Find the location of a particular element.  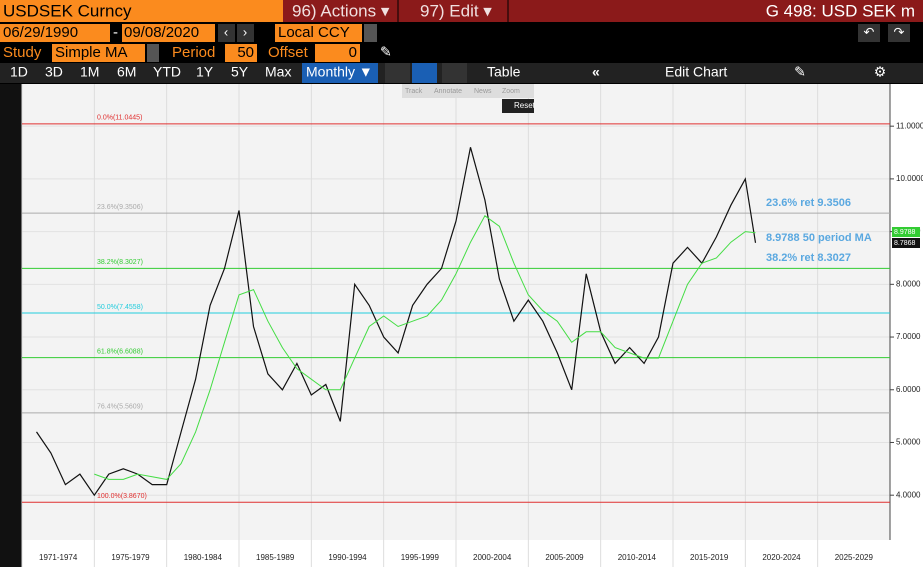

next-icon: › is located at coordinates (245, 31).